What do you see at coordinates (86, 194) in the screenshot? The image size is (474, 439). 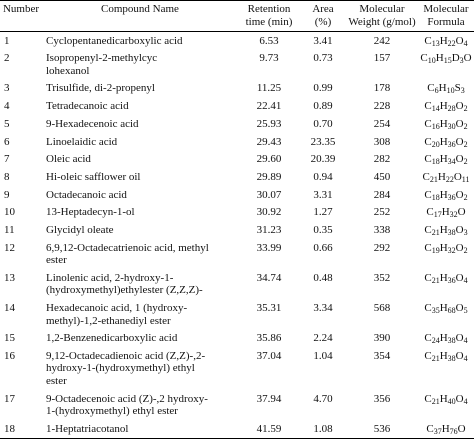 I see `name-line: Octadecanoic acid` at bounding box center [86, 194].